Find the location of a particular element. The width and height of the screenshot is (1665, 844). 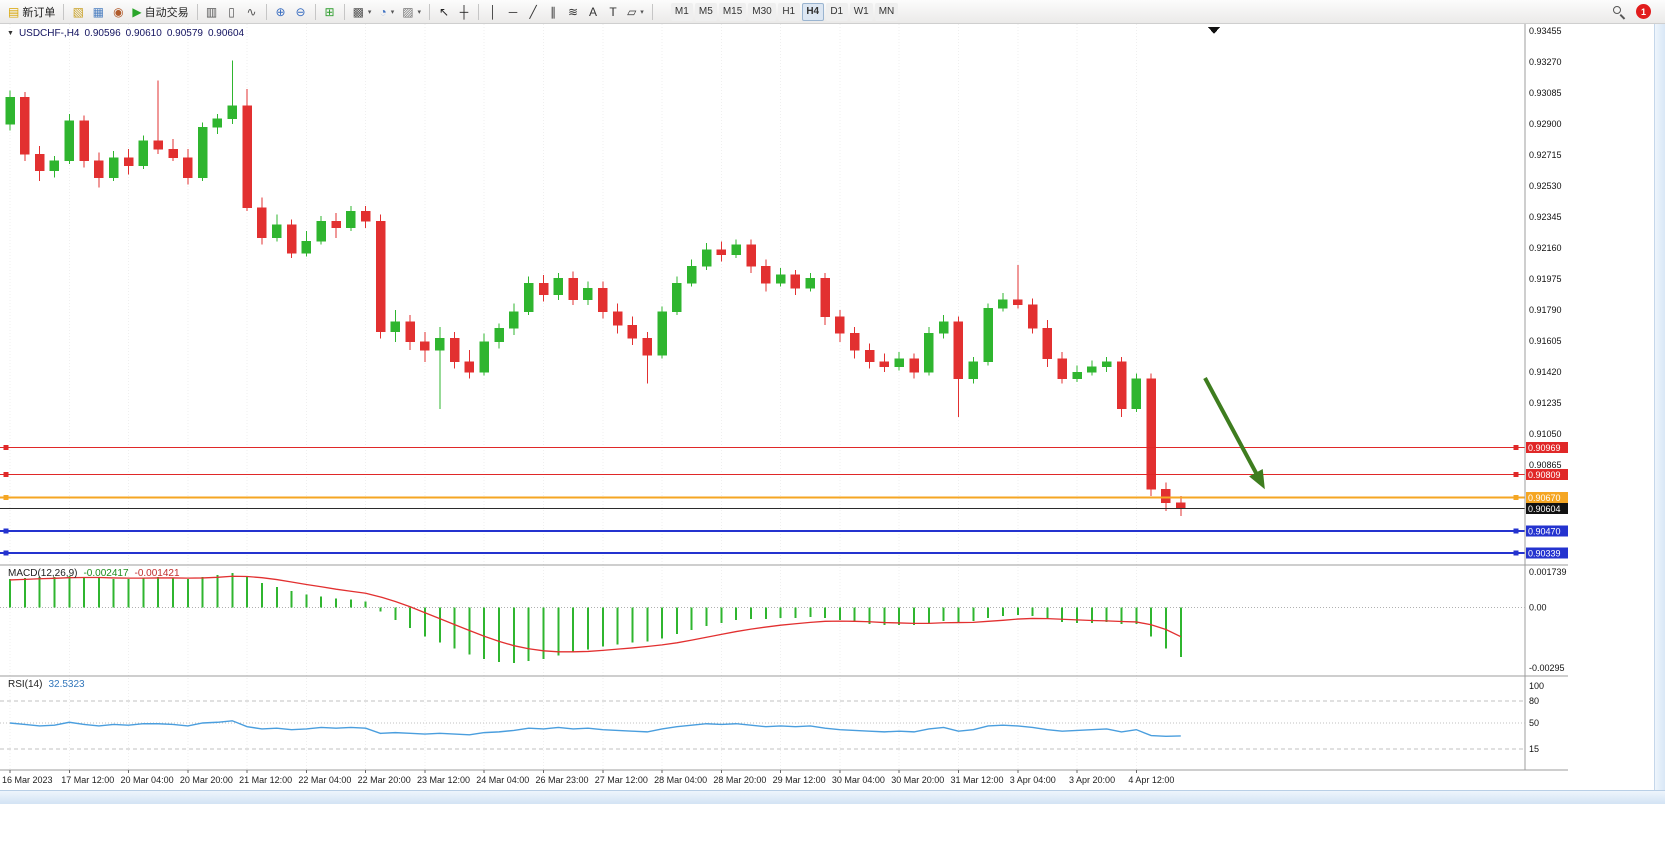

zoom-out-button: ⊖ is located at coordinates (301, 12).